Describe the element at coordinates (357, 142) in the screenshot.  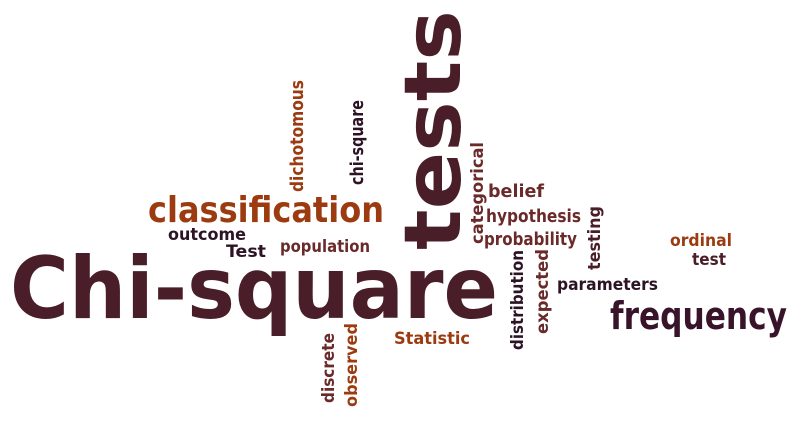
I see `word-chi-square-small: chi-square` at that location.